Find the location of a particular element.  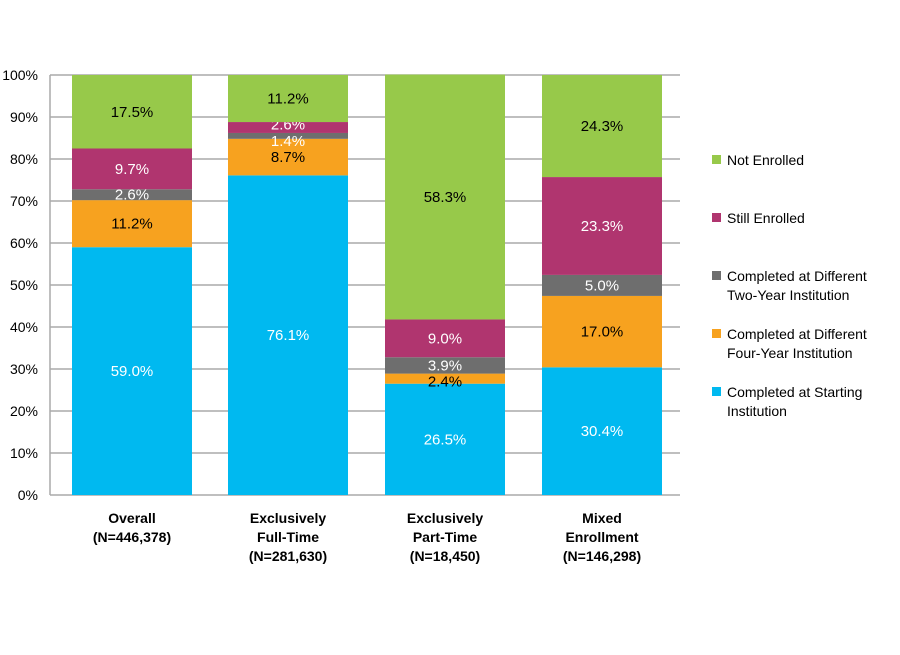

y-tick-label: 90% is located at coordinates (24, 117).